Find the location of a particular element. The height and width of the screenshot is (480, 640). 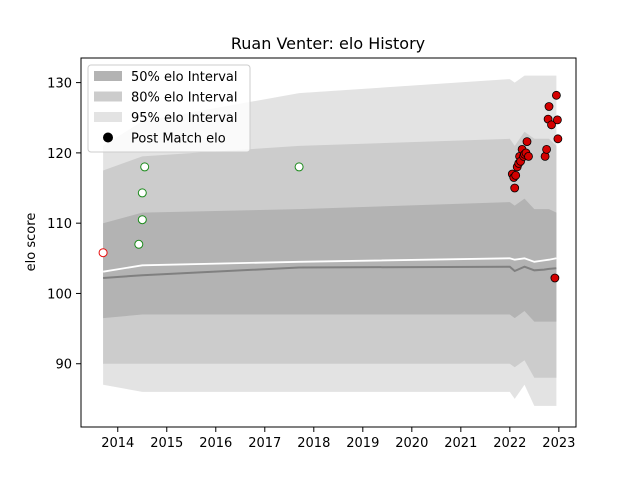

legend-label: Post Match elo is located at coordinates (178, 139).